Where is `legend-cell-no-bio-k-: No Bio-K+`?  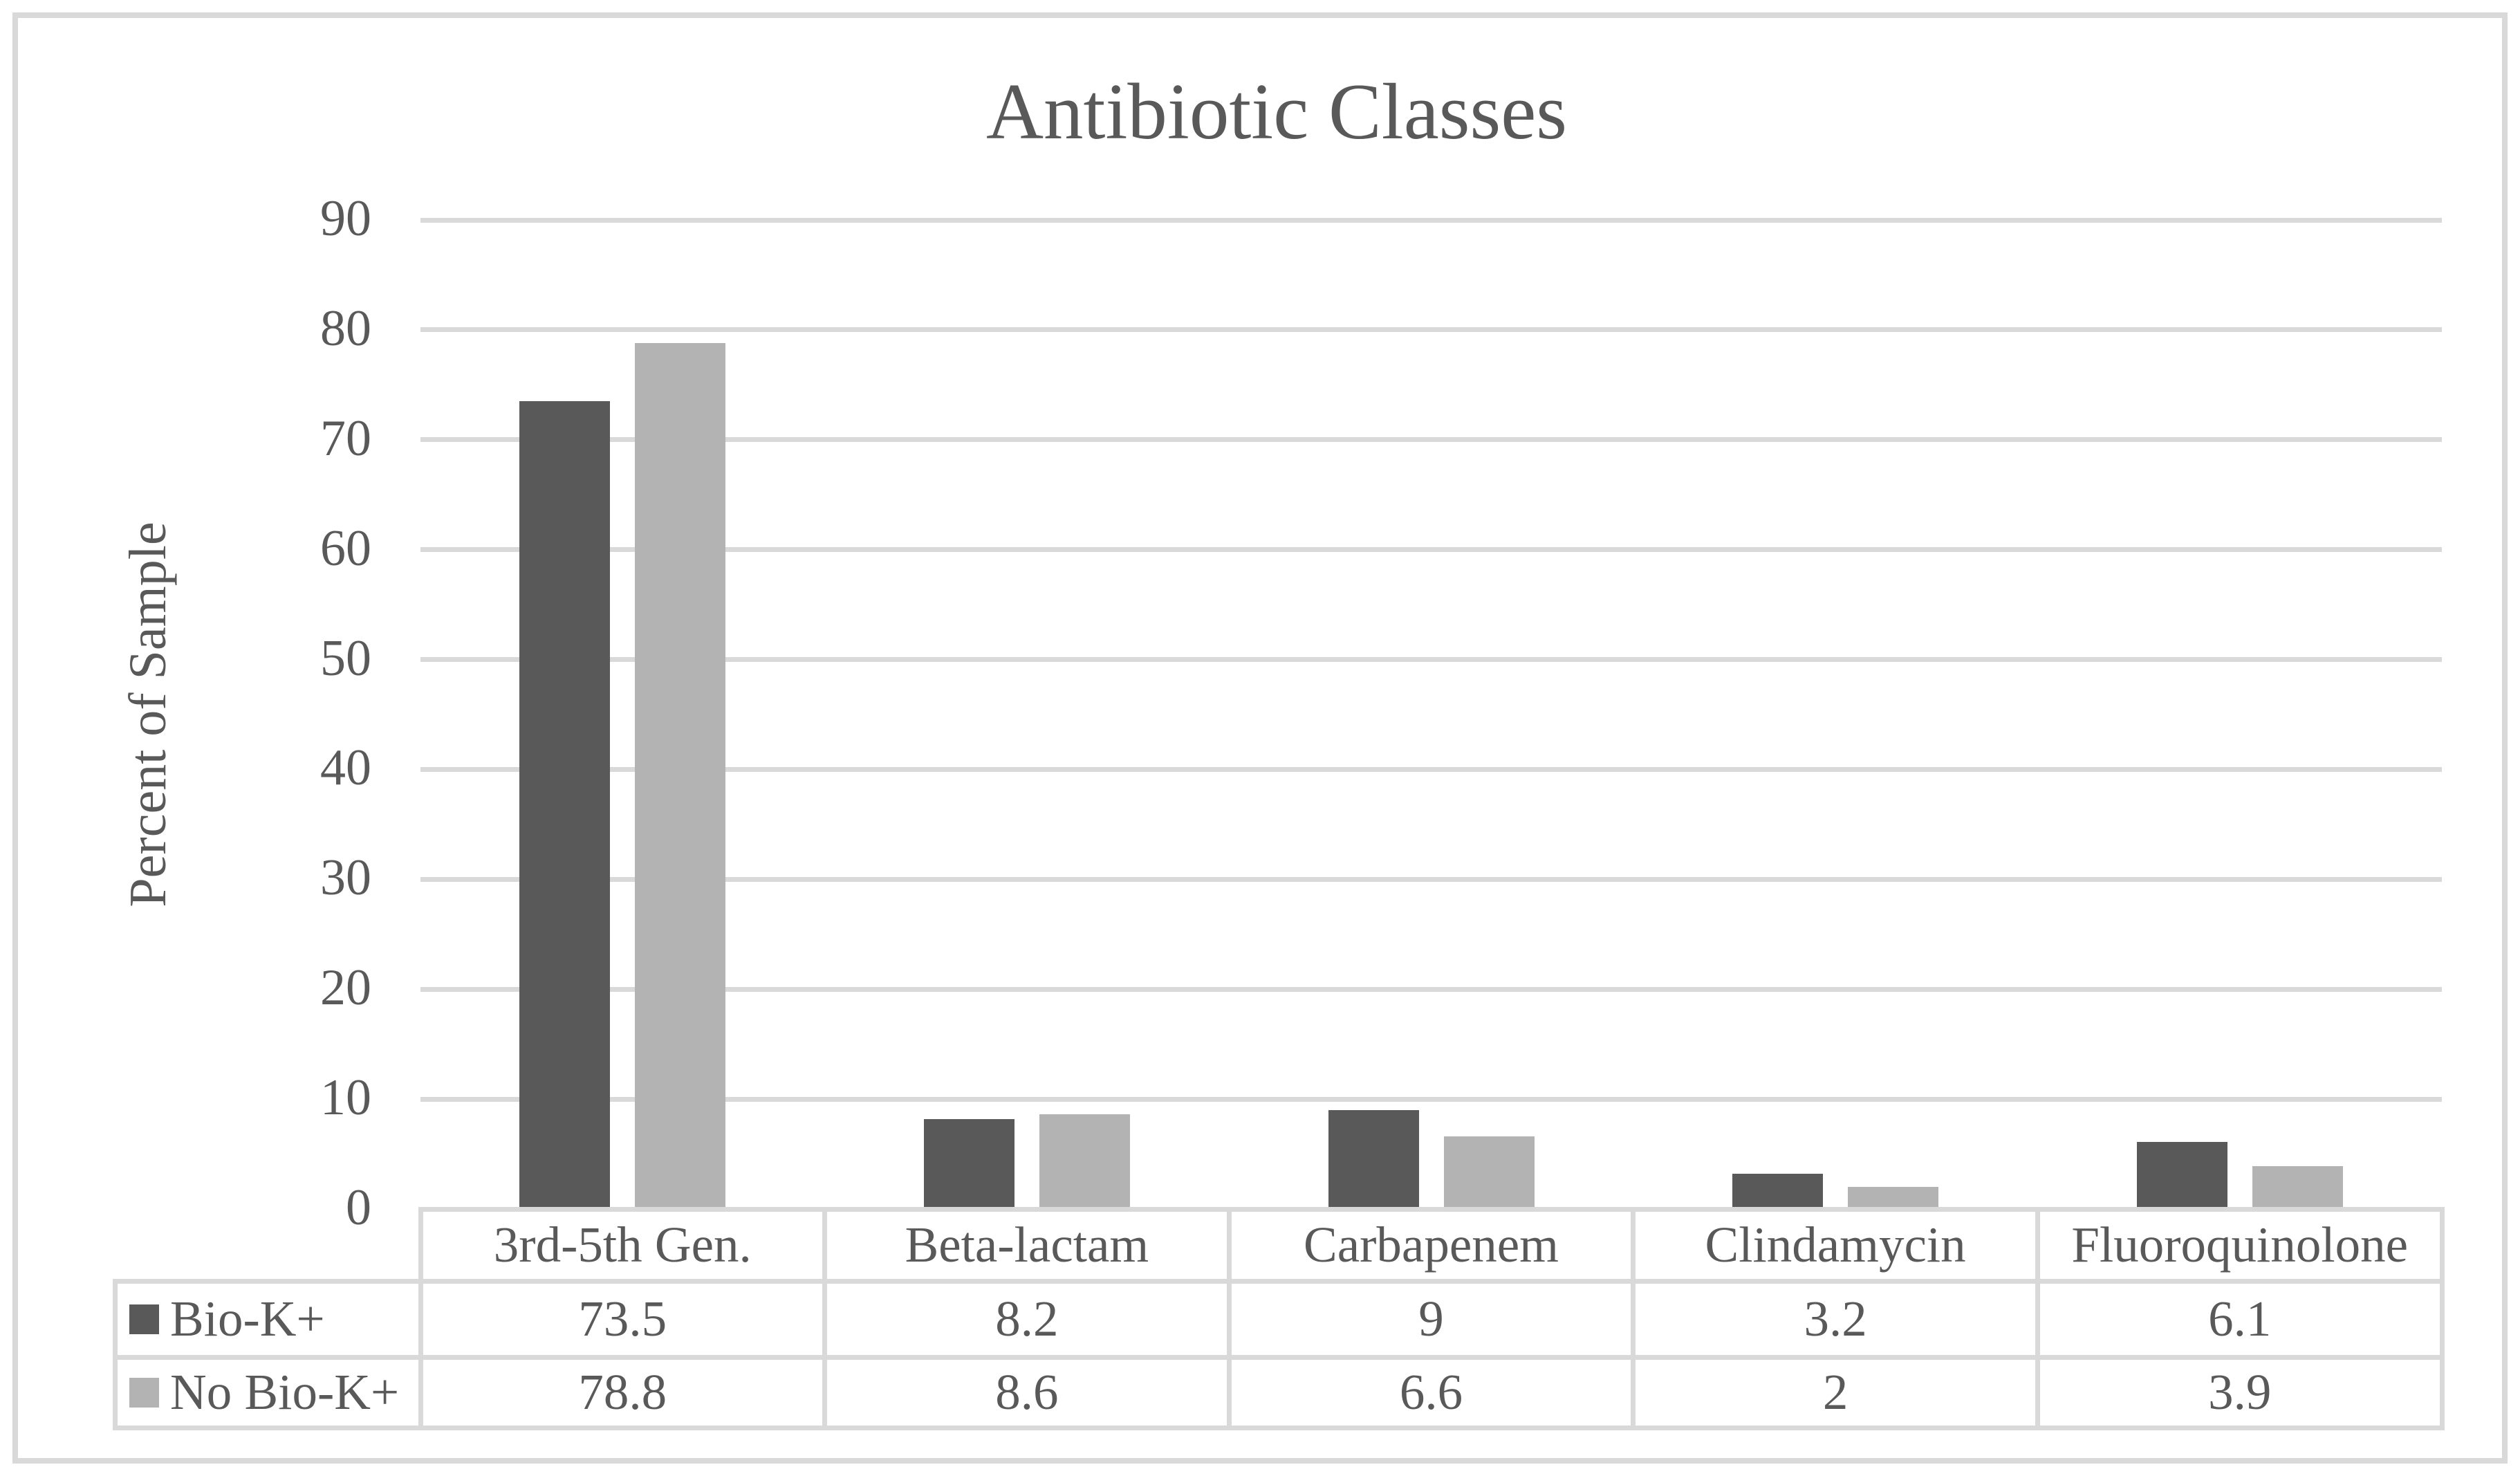 legend-cell-no-bio-k-: No Bio-K+ is located at coordinates (275, 1392).